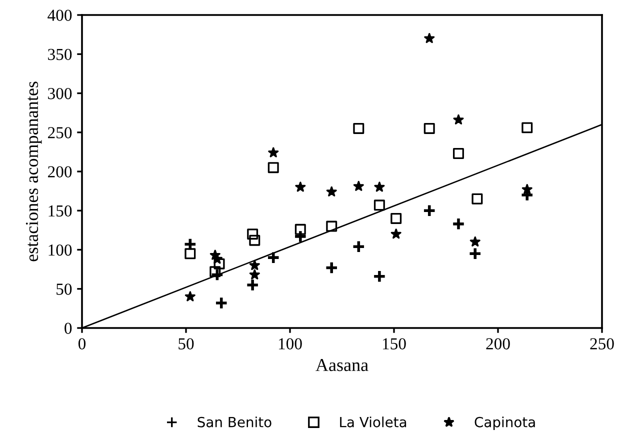 The width and height of the screenshot is (631, 447). I want to click on legend-label: San Benito, so click(235, 422).